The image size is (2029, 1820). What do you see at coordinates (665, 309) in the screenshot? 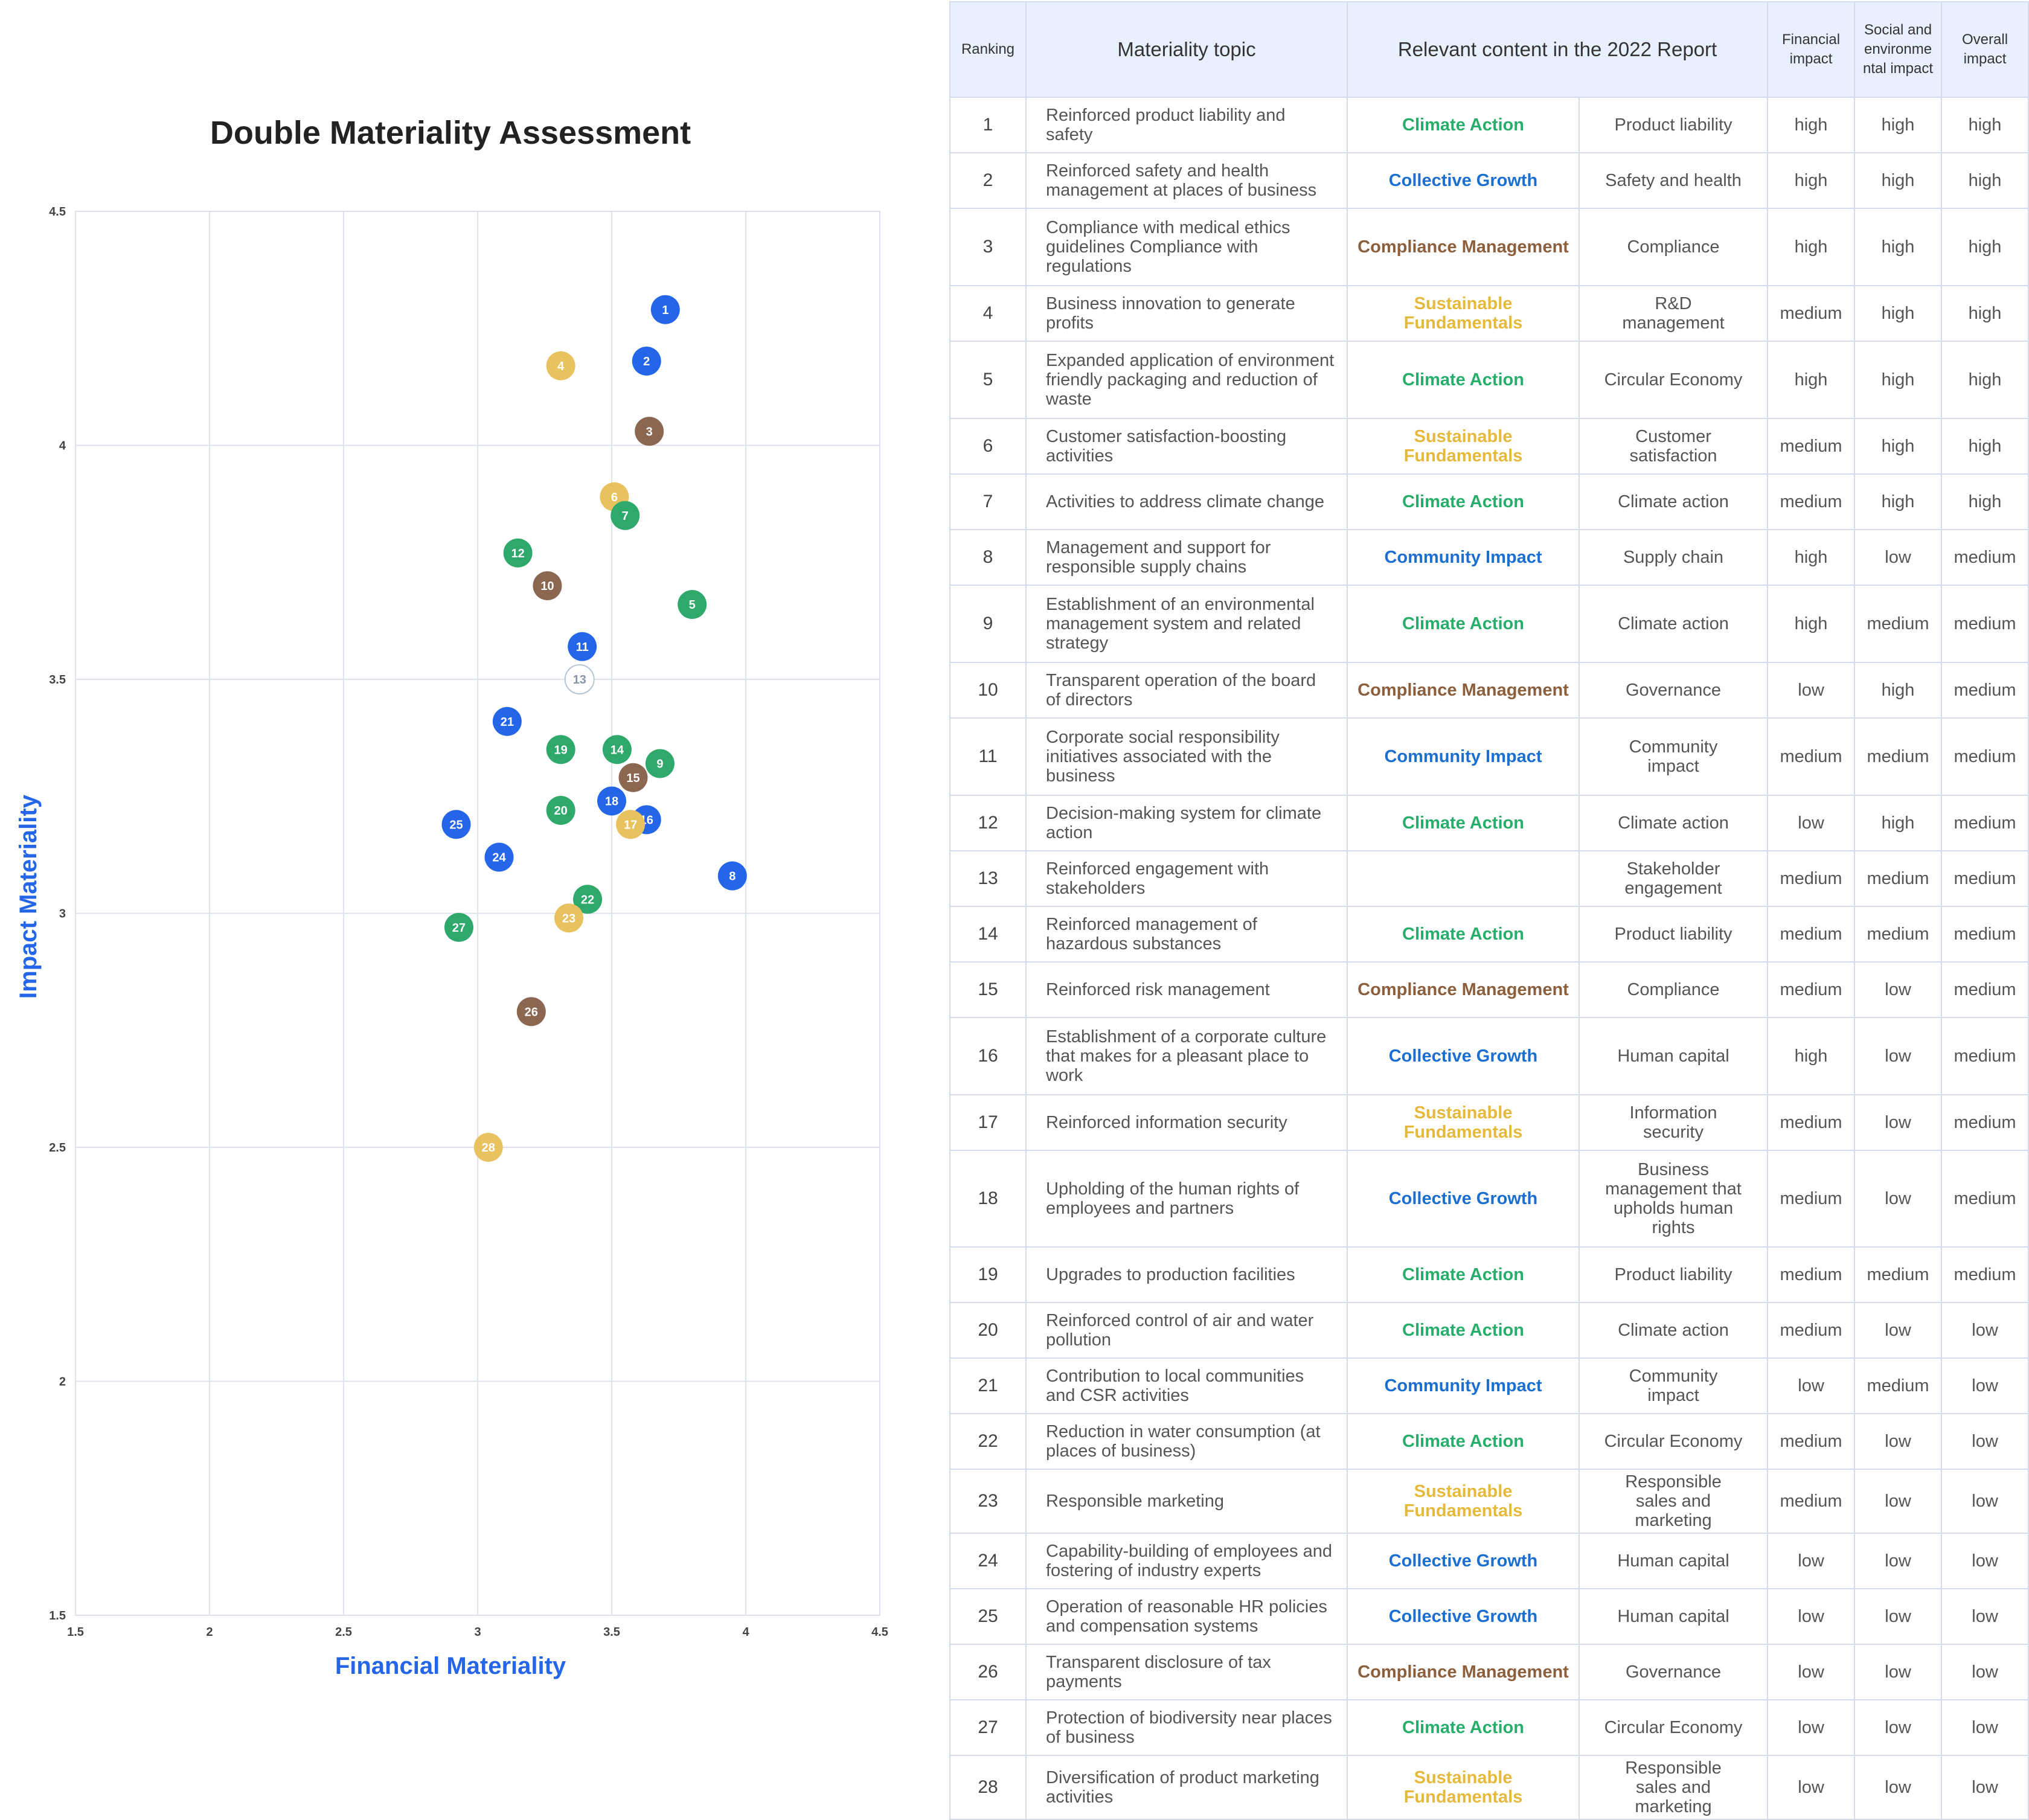
I see `data-point: 1` at bounding box center [665, 309].